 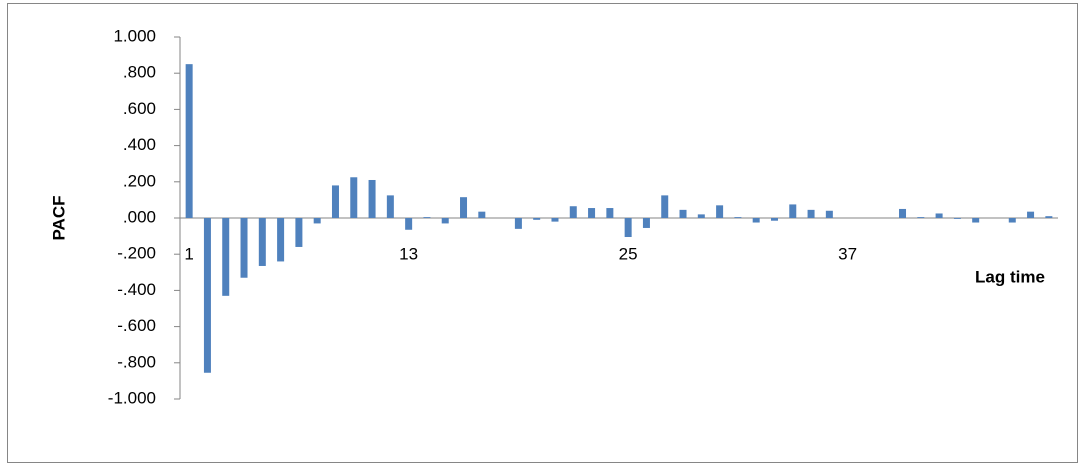 I want to click on y-tick-label: .800, so click(x=139, y=72).